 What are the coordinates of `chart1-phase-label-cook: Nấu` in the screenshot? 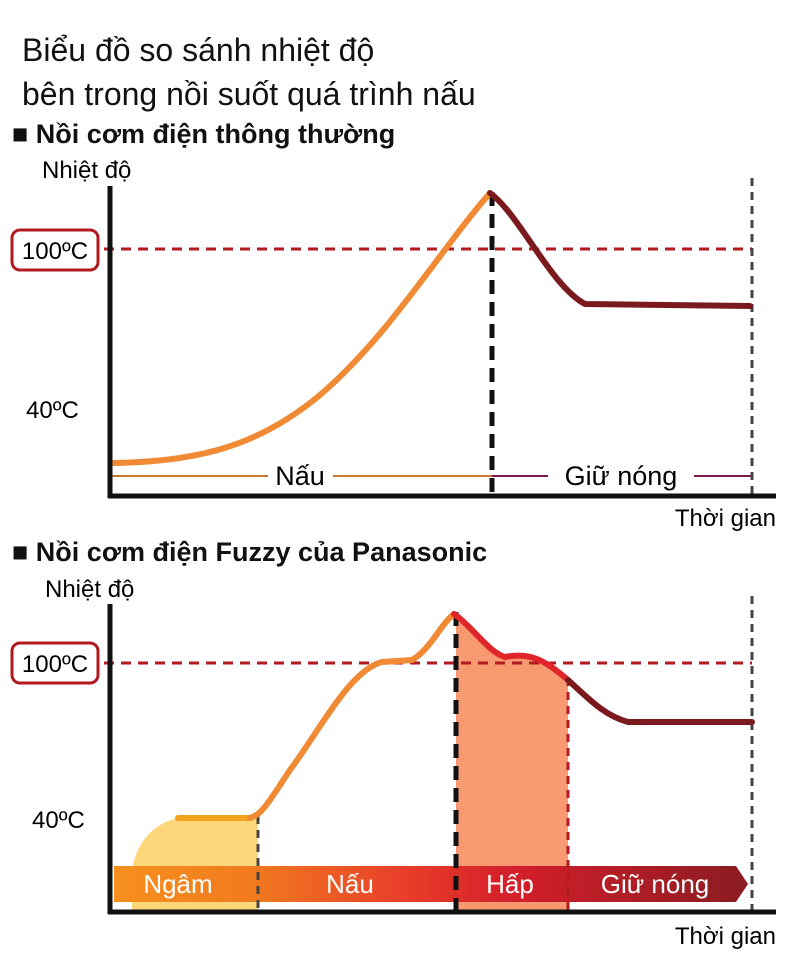 It's located at (300, 476).